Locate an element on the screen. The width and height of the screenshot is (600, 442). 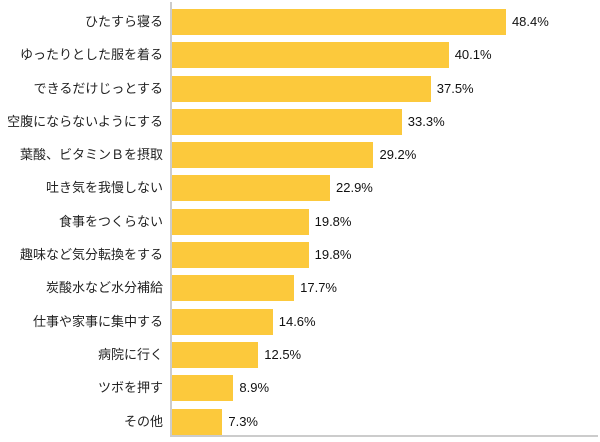
bar-row: ひたすら寝る 48.4% is located at coordinates (300, 22).